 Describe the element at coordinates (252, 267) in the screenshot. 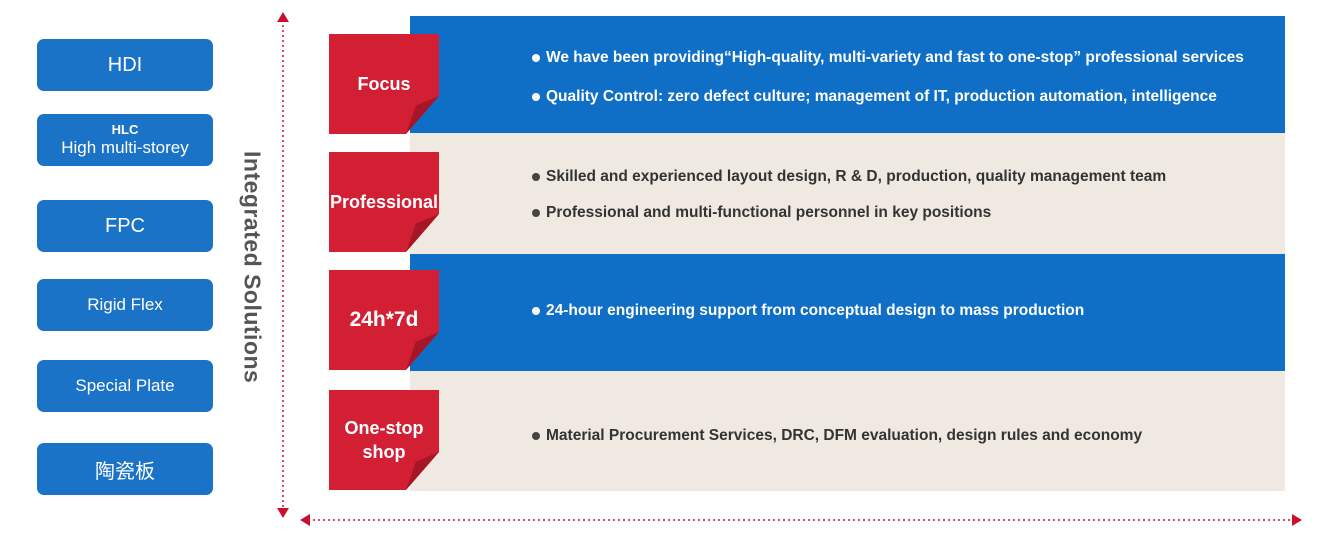

I see `integrated-solutions-title: Integrated Solutions` at that location.